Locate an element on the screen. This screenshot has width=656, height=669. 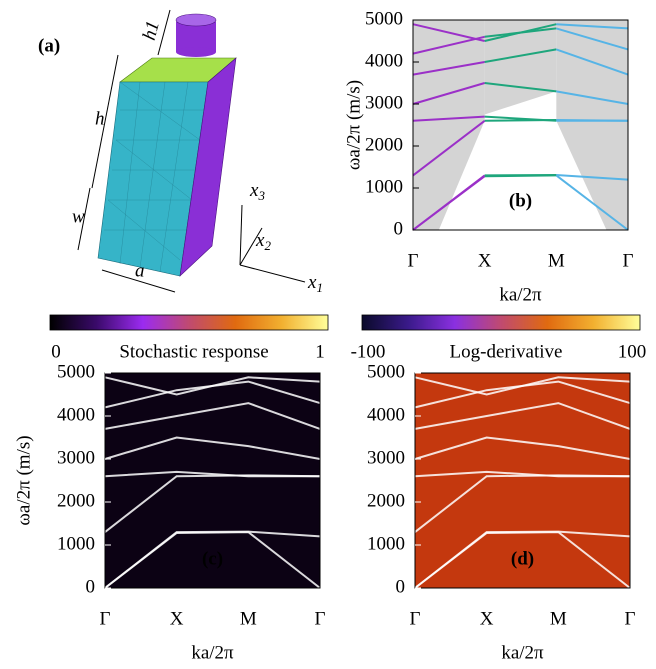
axis-label: x1 is located at coordinates (315, 283).